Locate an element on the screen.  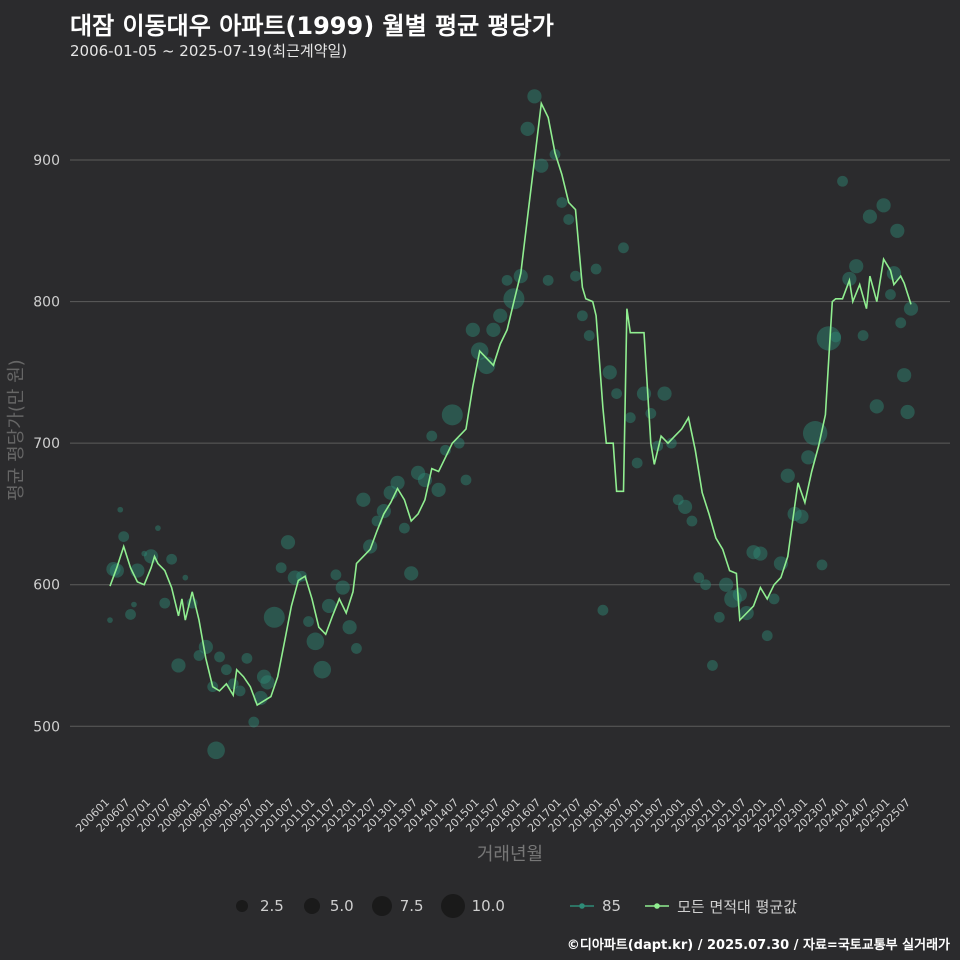
size-legend-item: 7.5 is located at coordinates (400, 906).